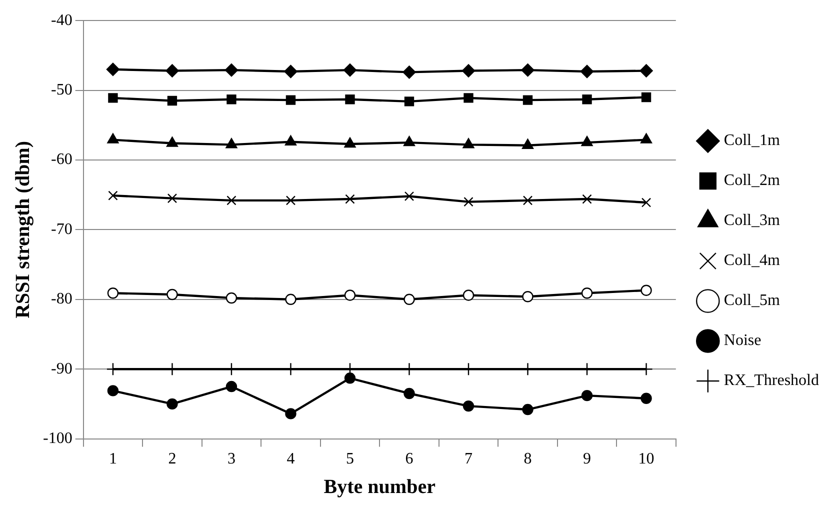 The height and width of the screenshot is (512, 837). What do you see at coordinates (61, 369) in the screenshot?
I see `y-tick-label: -90` at bounding box center [61, 369].